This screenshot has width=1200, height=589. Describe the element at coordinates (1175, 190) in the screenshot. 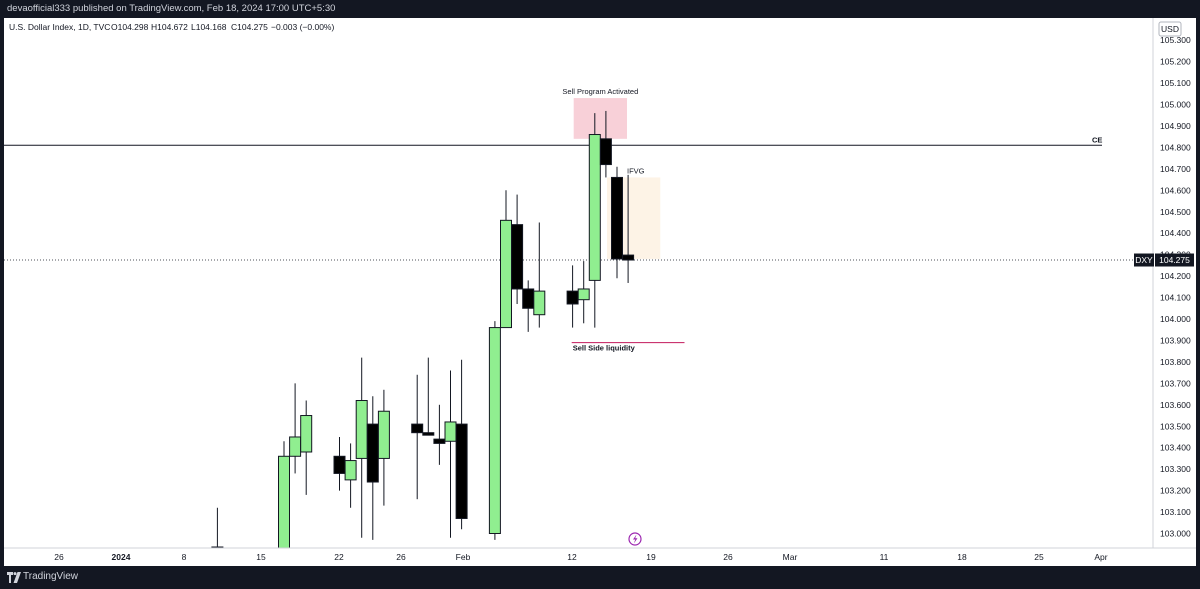

I see `y-tick-label: 104.600` at that location.